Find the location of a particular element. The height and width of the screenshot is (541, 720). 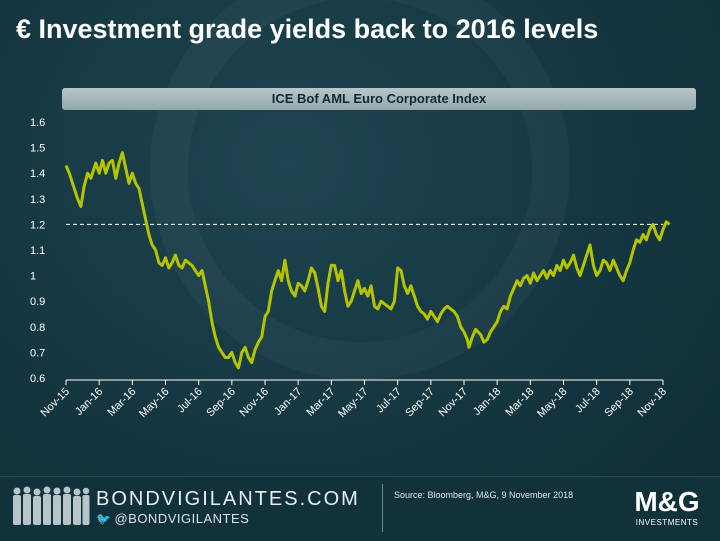

x-tick-label: Jul-18 is located at coordinates (588, 401).